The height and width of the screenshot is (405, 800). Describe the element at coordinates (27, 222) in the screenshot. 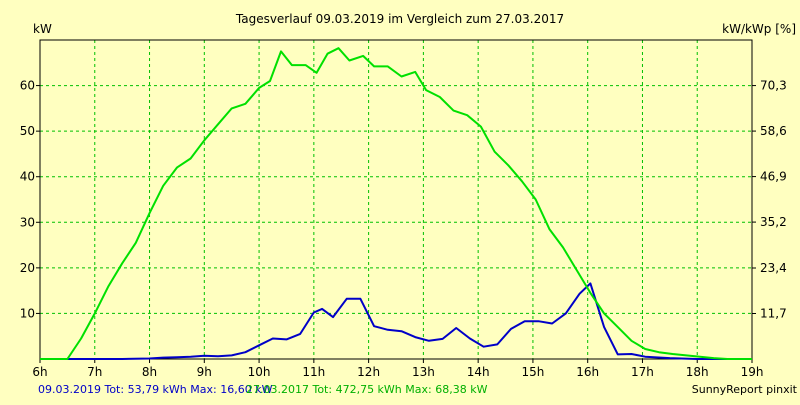

I see `y-tick-label: 30` at that location.